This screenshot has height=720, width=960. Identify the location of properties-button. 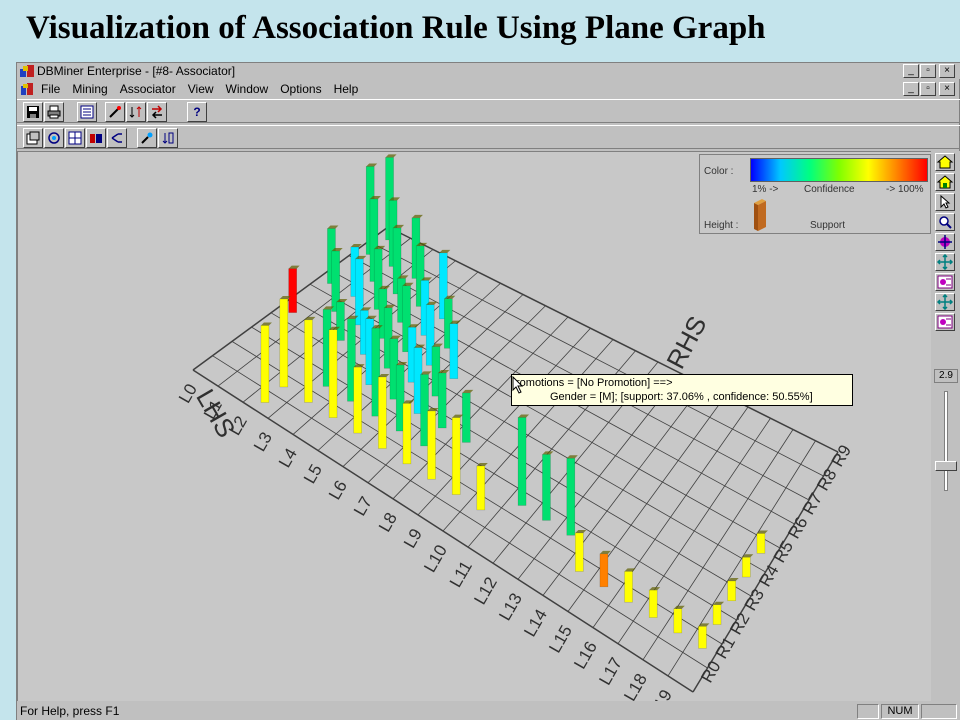
(33, 138).